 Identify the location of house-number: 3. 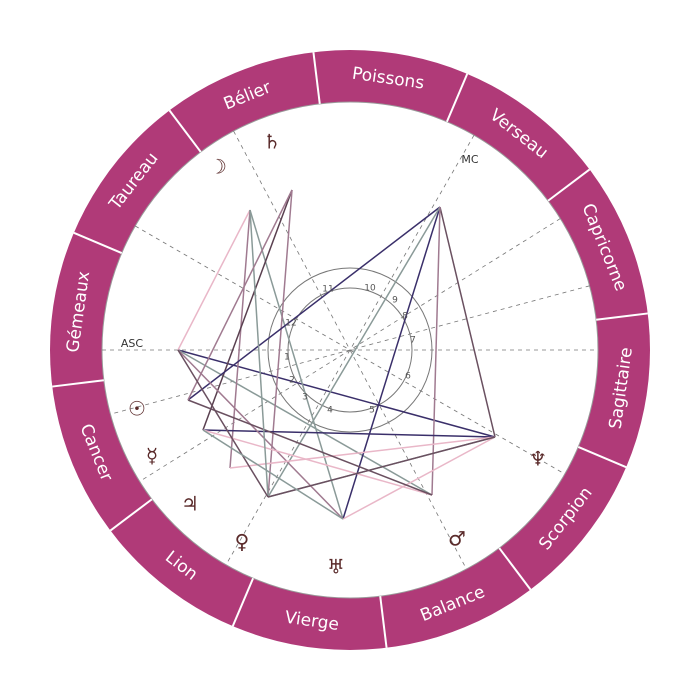
(305, 398).